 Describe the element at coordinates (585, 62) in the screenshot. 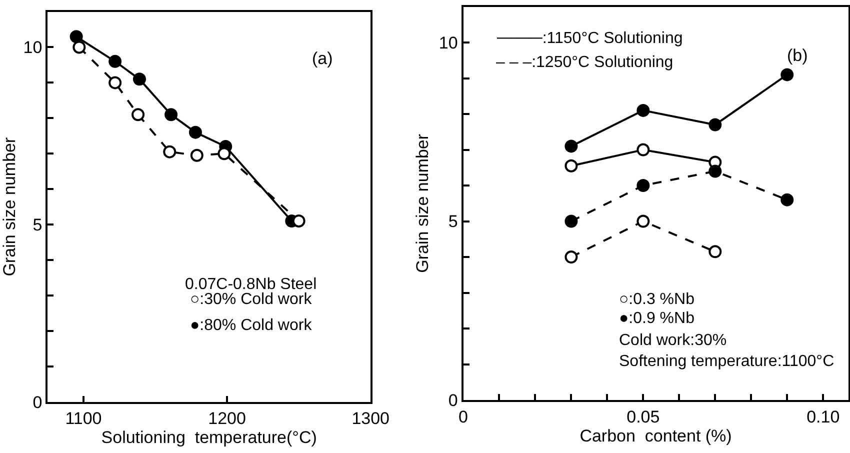

I see `annotation: – – –:1250°C Solutioning` at that location.